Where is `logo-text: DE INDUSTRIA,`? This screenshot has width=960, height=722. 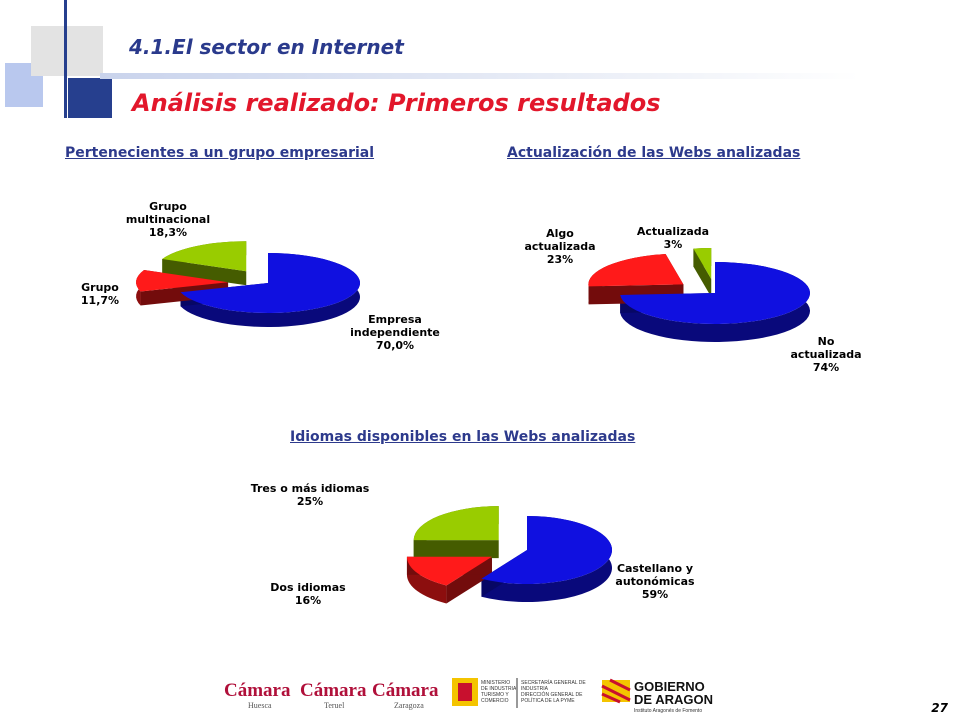
logo-text: DE INDUSTRIA, is located at coordinates (499, 689).